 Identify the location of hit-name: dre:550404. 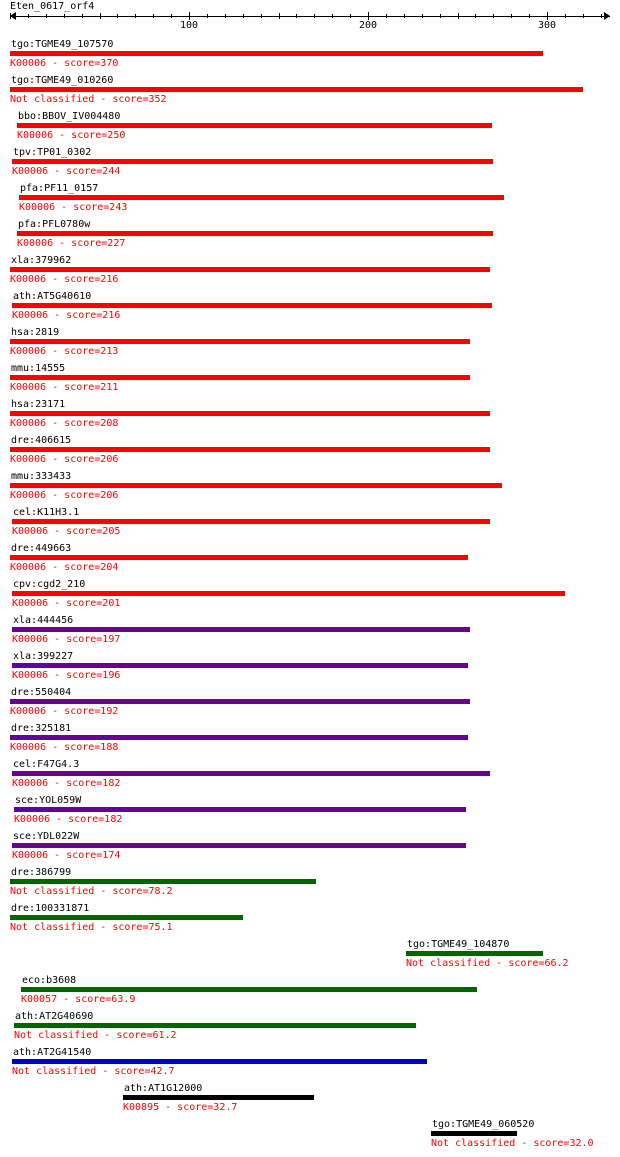
(41, 692).